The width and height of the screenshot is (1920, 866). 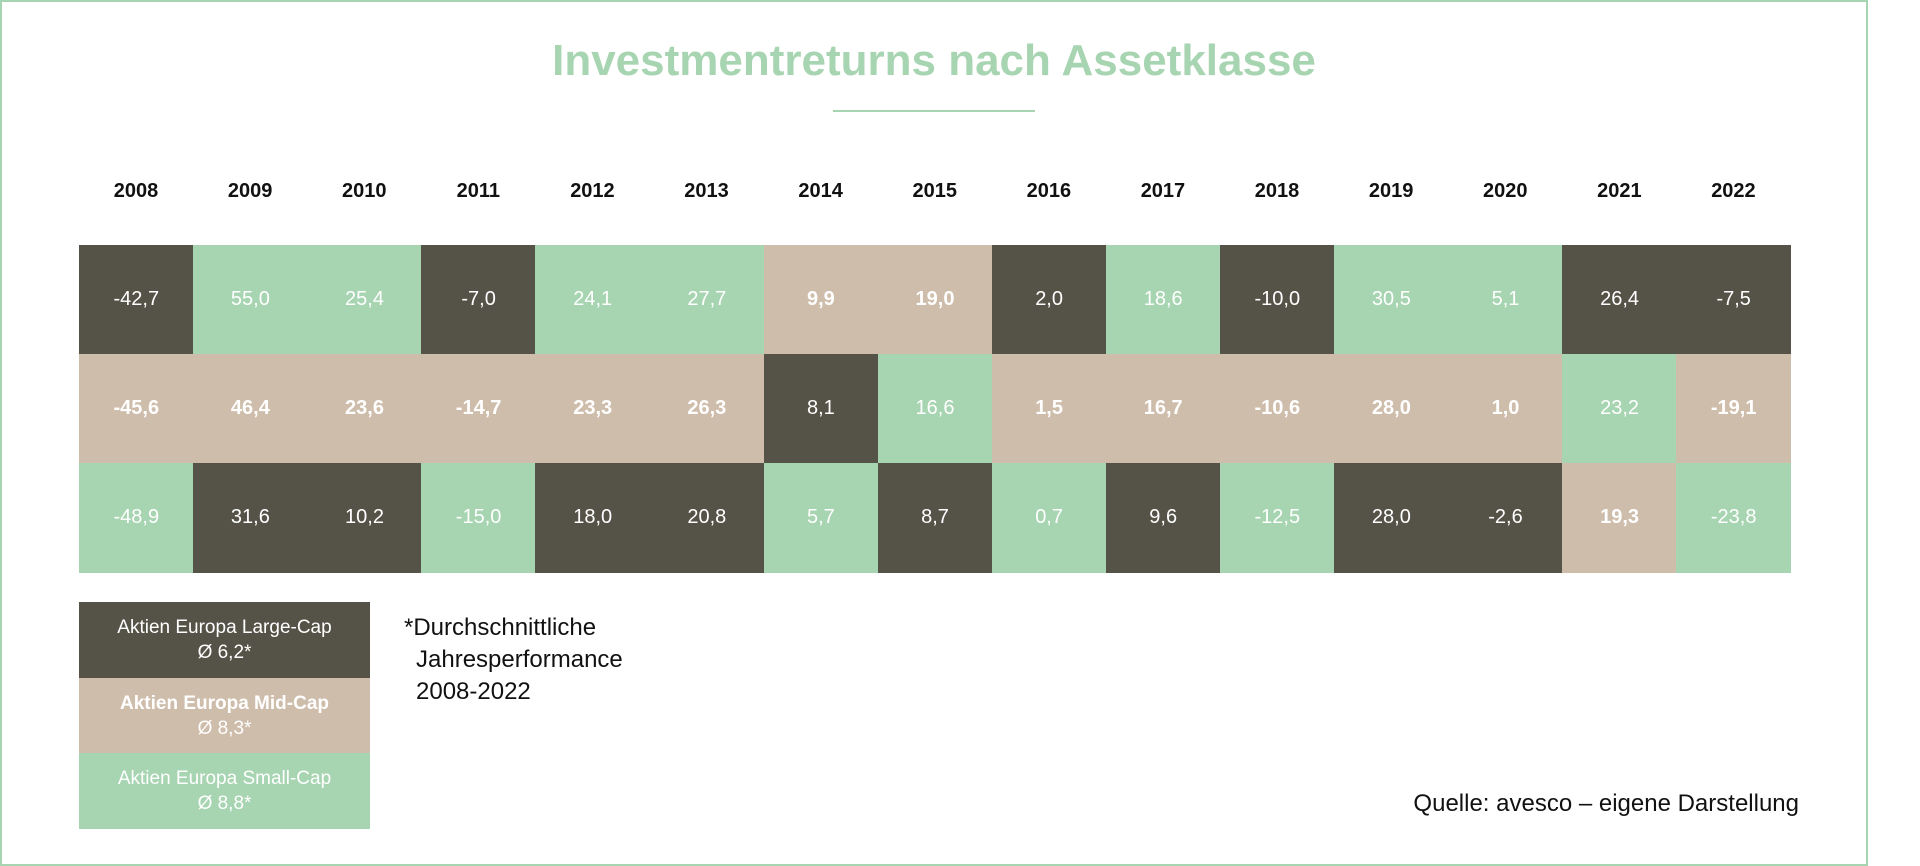 What do you see at coordinates (478, 409) in the screenshot?
I see `return-cell: -14,7` at bounding box center [478, 409].